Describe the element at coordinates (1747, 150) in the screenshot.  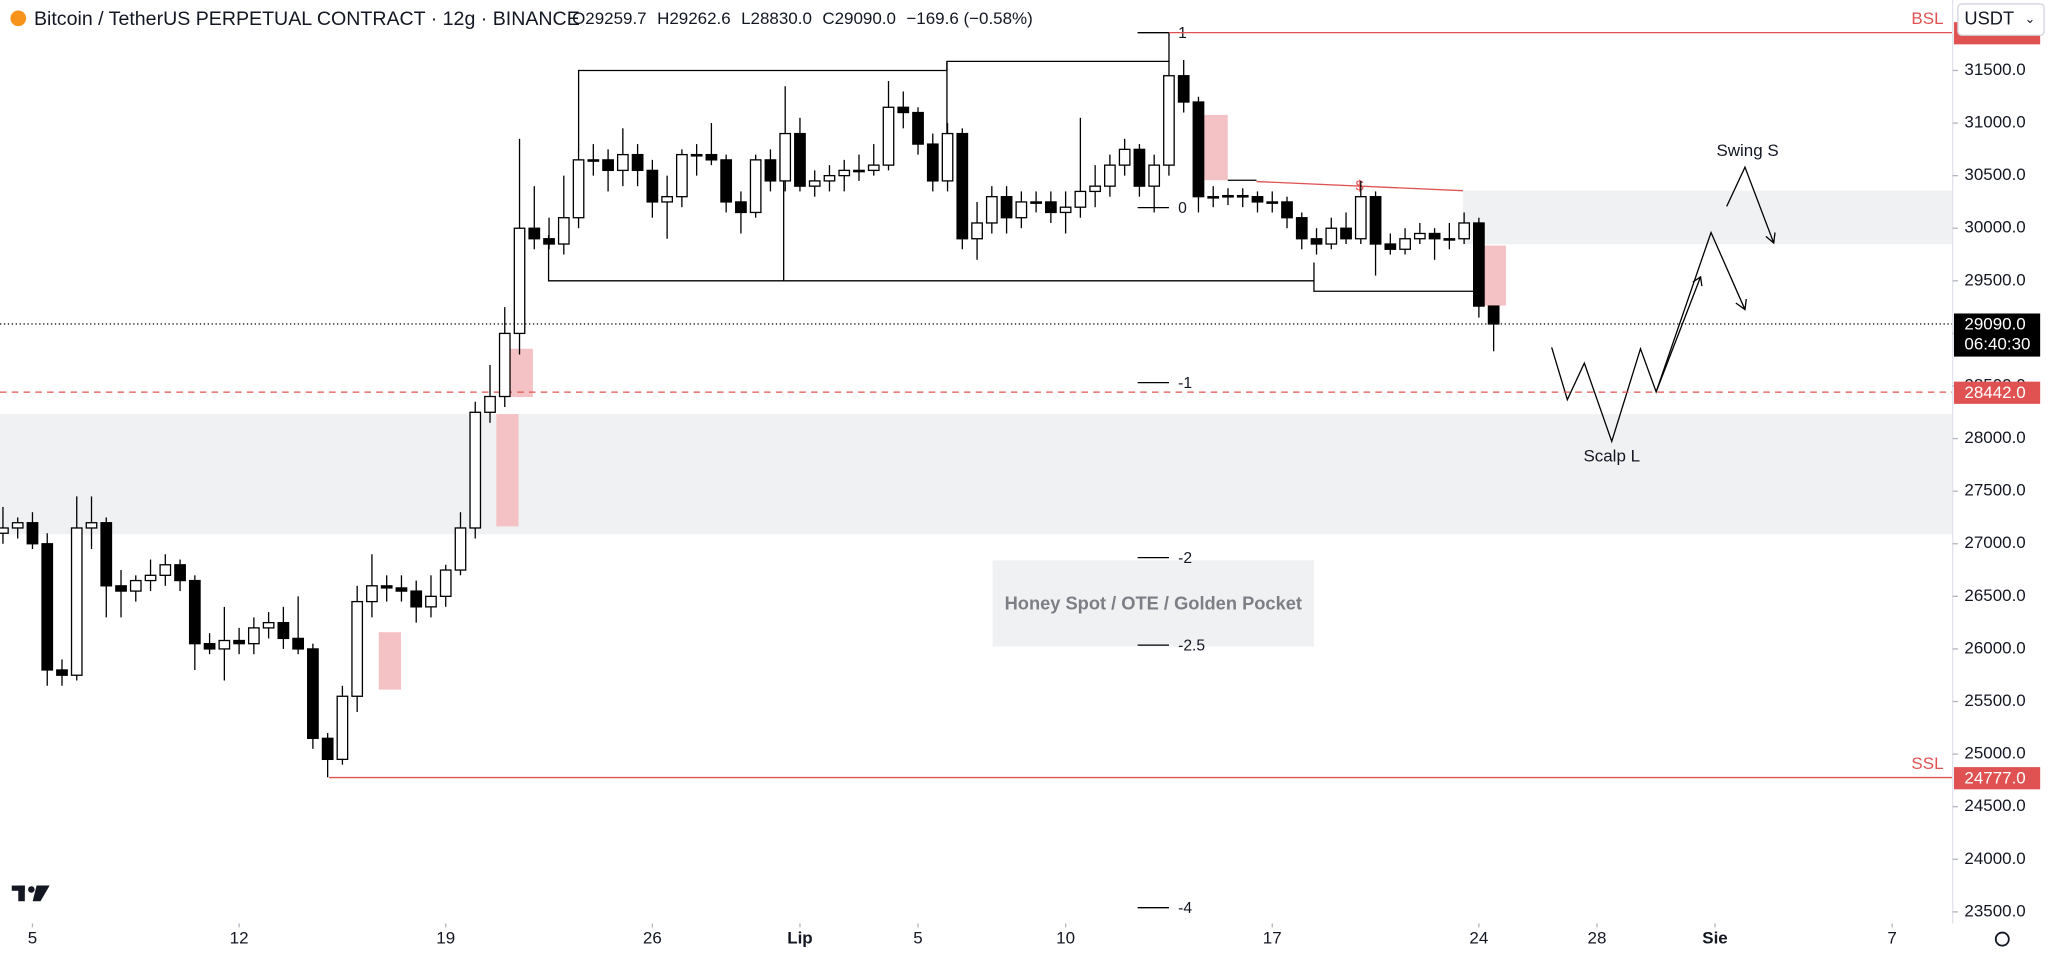
I see `annotation: Swing S` at that location.